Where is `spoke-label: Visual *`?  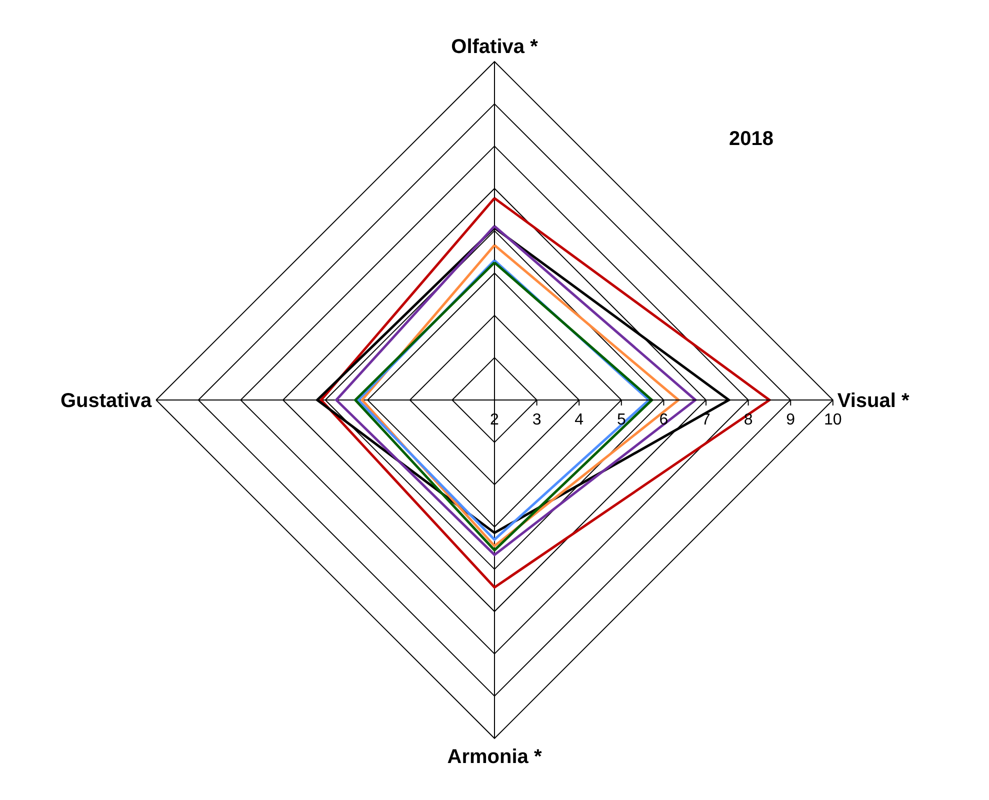
spoke-label: Visual * is located at coordinates (873, 401).